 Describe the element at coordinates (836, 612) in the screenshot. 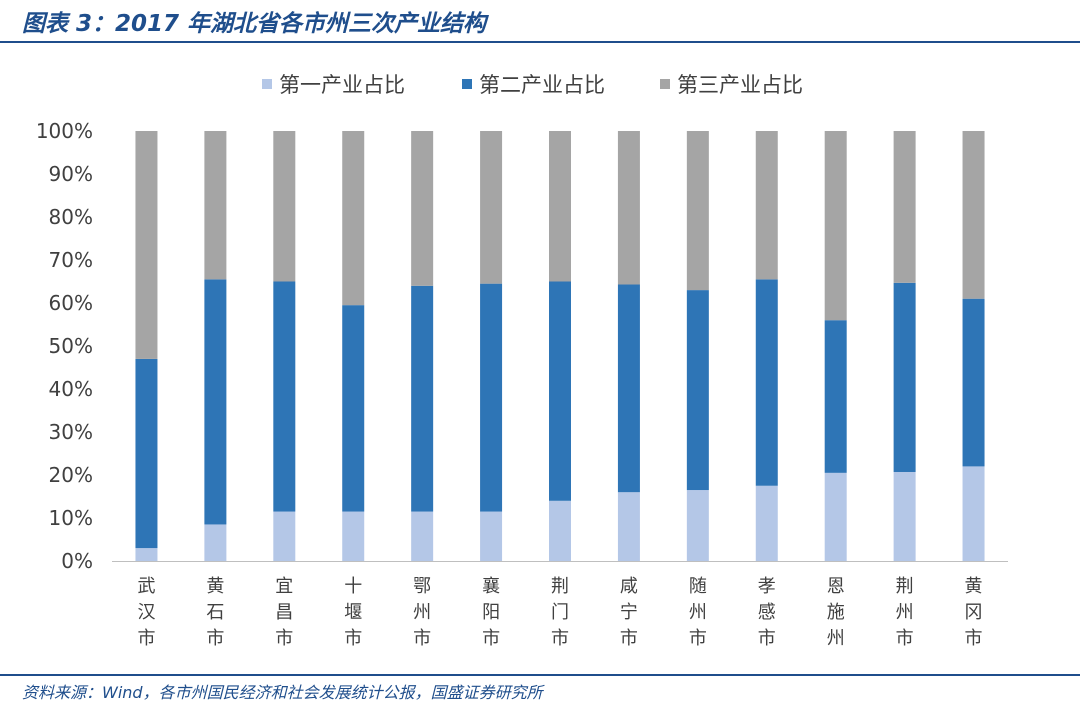

I see `x-category-label: 恩施州` at that location.